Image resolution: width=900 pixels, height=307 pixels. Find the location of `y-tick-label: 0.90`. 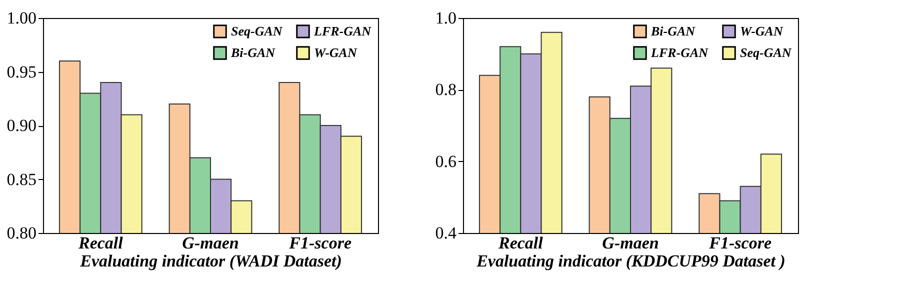

y-tick-label: 0.90 is located at coordinates (21, 125).